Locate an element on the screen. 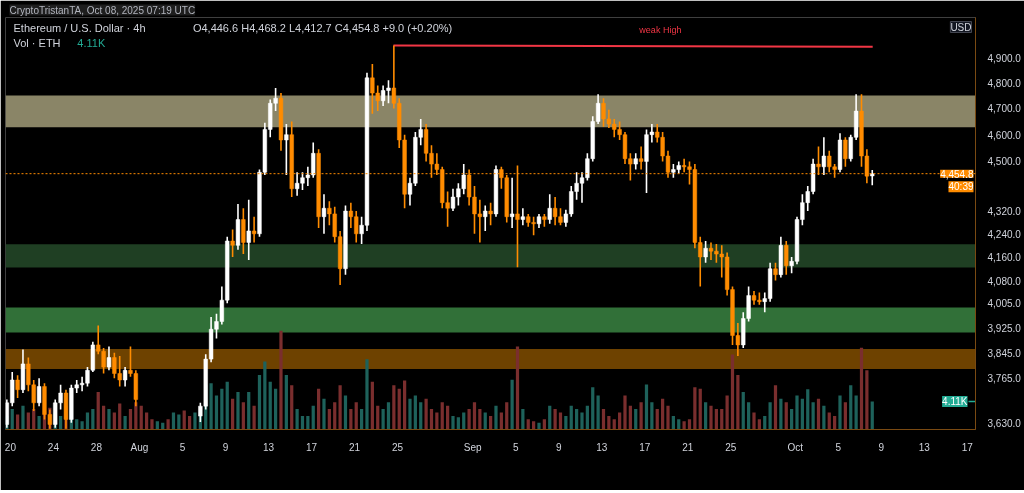 The height and width of the screenshot is (493, 1024). y-tick-label: 4,700.0 is located at coordinates (1004, 109).